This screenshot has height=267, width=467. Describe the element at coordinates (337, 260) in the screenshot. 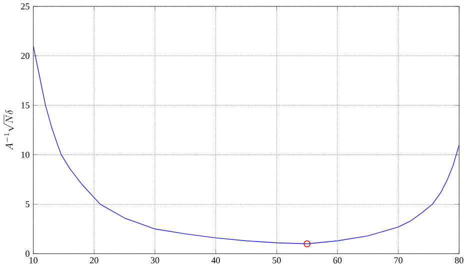

I see `x-tick-label: 60` at that location.